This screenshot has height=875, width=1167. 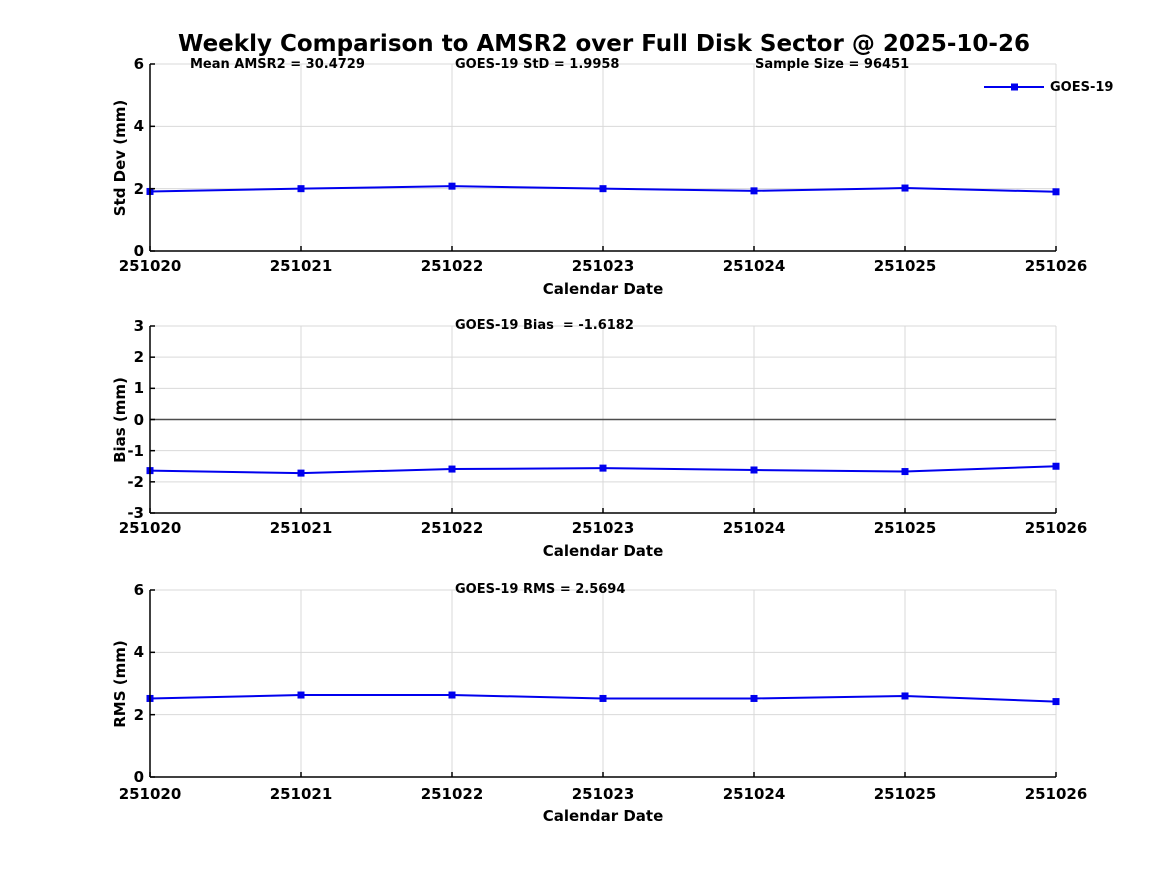 I want to click on legend-label: GOES-19, so click(x=1082, y=87).